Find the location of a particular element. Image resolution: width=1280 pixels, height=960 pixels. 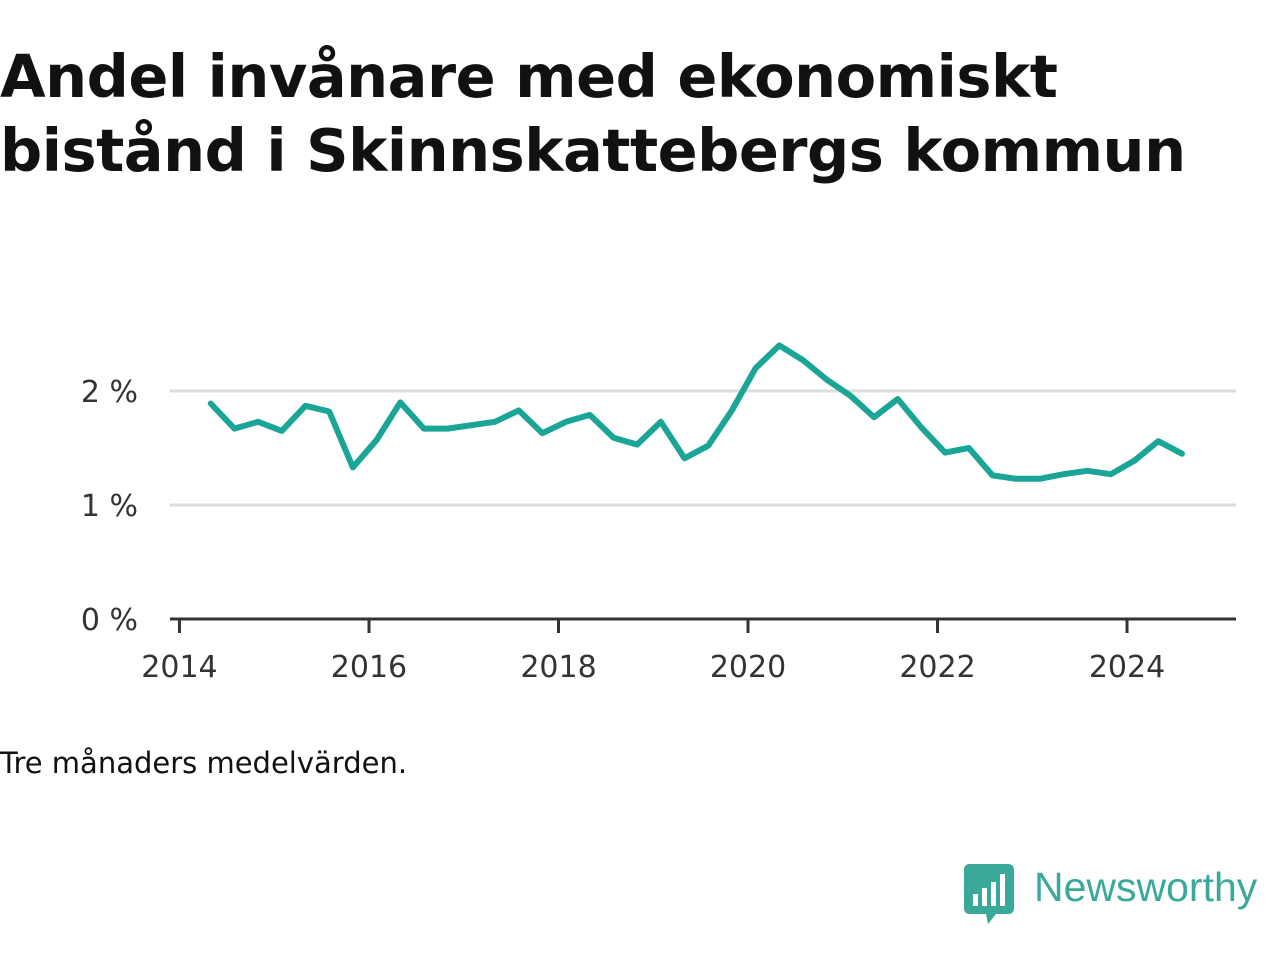

y-tick-label-0: 0 % is located at coordinates (109, 620).